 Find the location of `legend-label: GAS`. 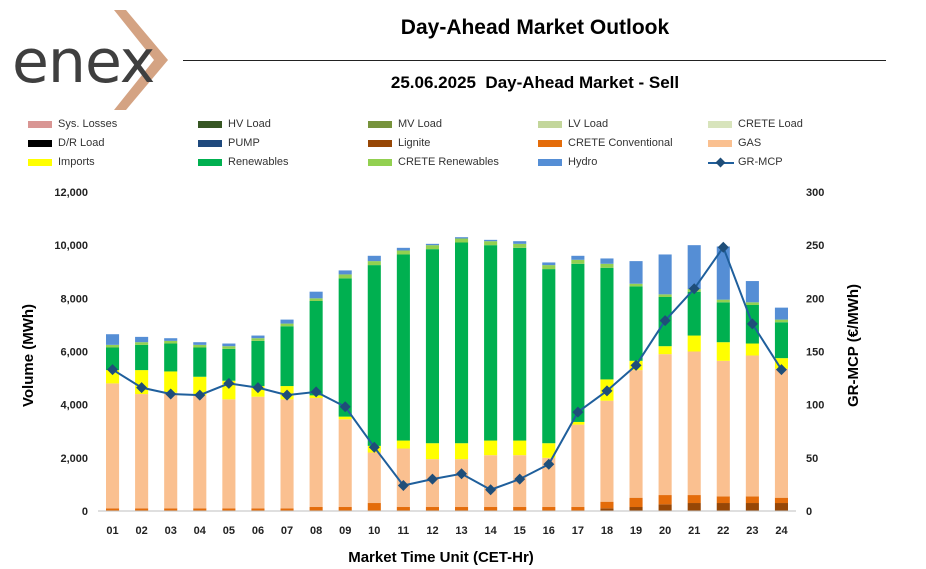

legend-label: GAS is located at coordinates (750, 143).